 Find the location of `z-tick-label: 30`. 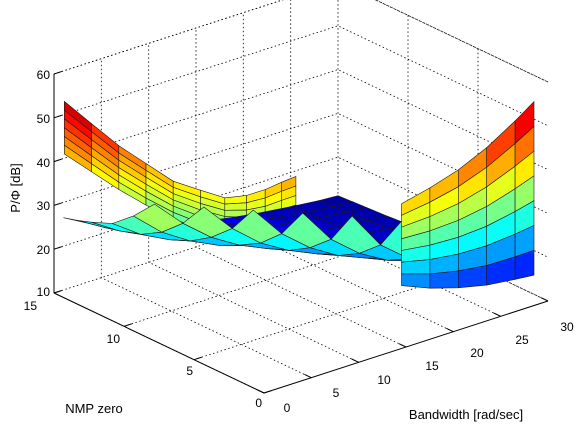

z-tick-label: 30 is located at coordinates (44, 206).